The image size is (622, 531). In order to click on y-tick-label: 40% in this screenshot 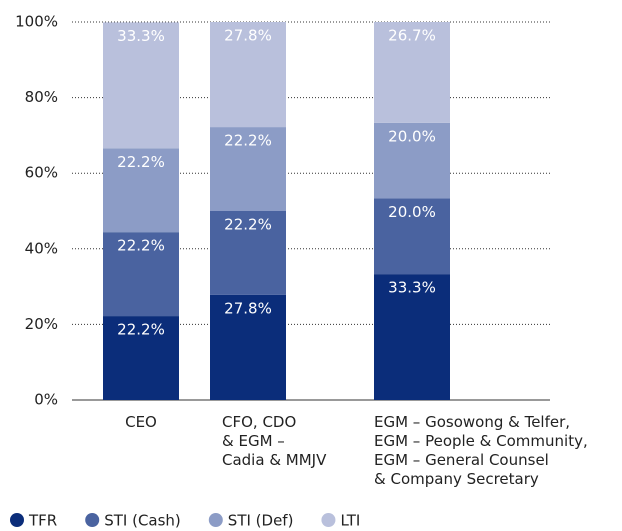, I will do `click(41, 248)`.